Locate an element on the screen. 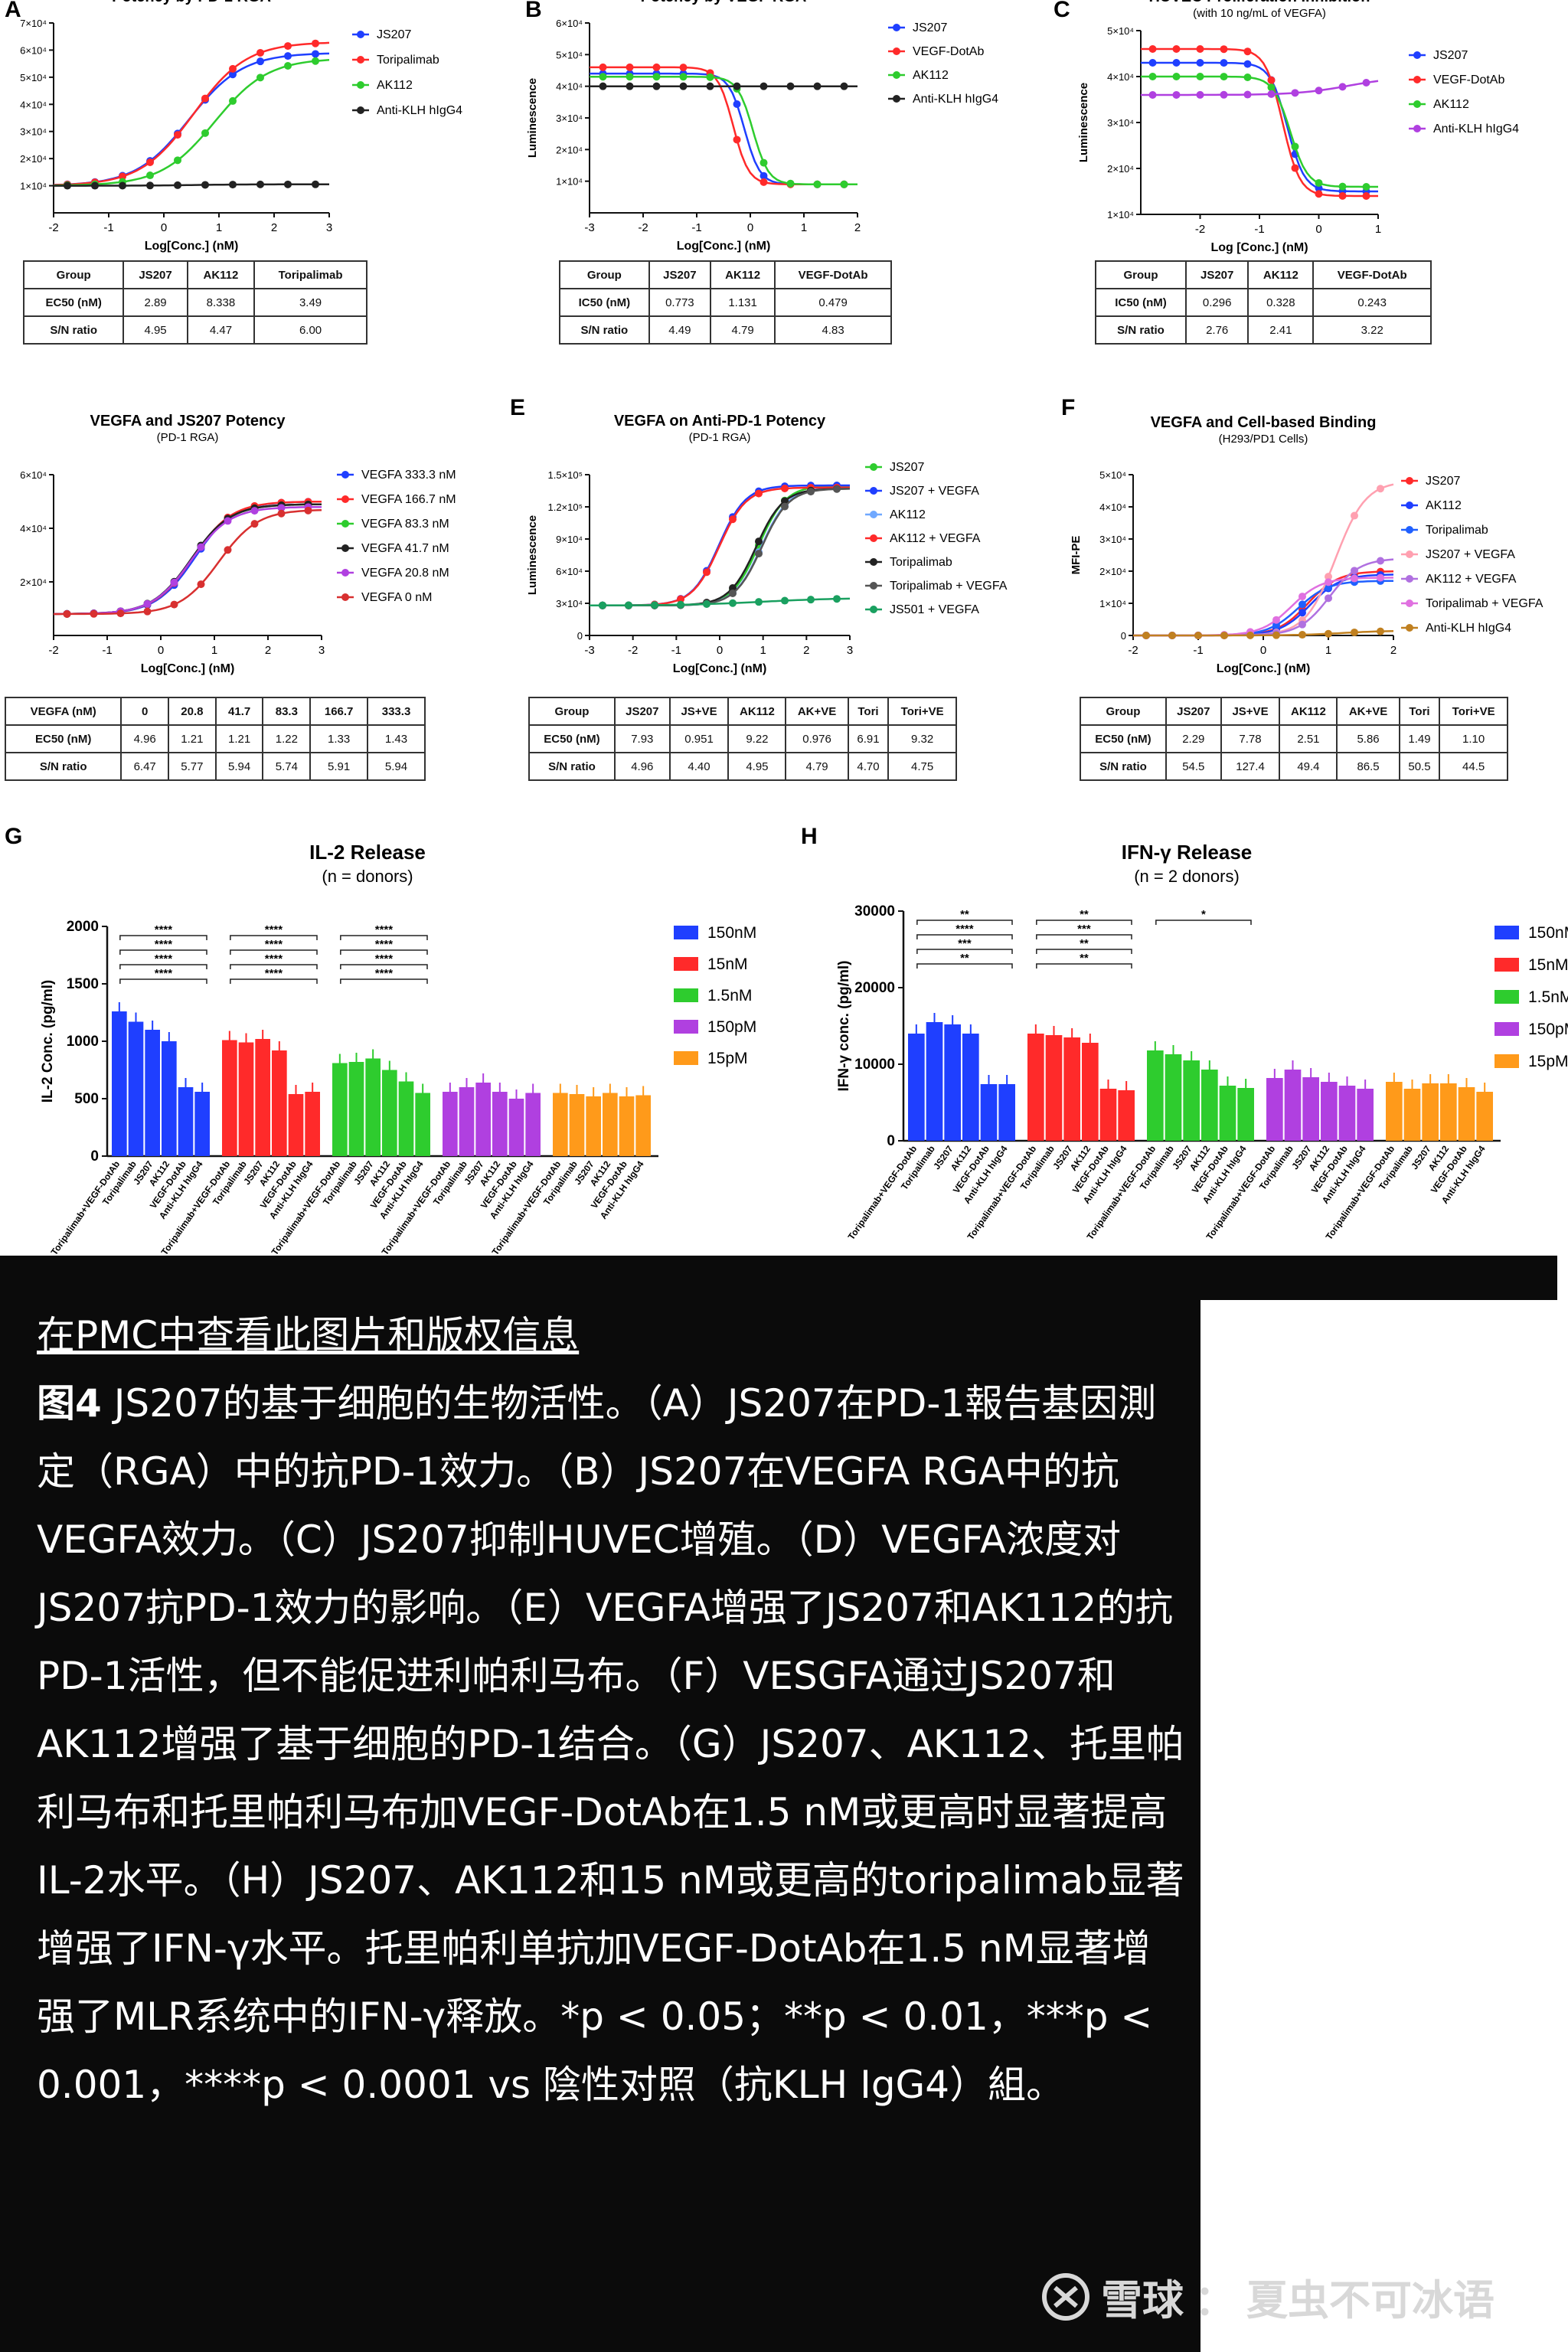 The height and width of the screenshot is (2352, 1568). y-tick-label: 2×10⁴ is located at coordinates (33, 159).